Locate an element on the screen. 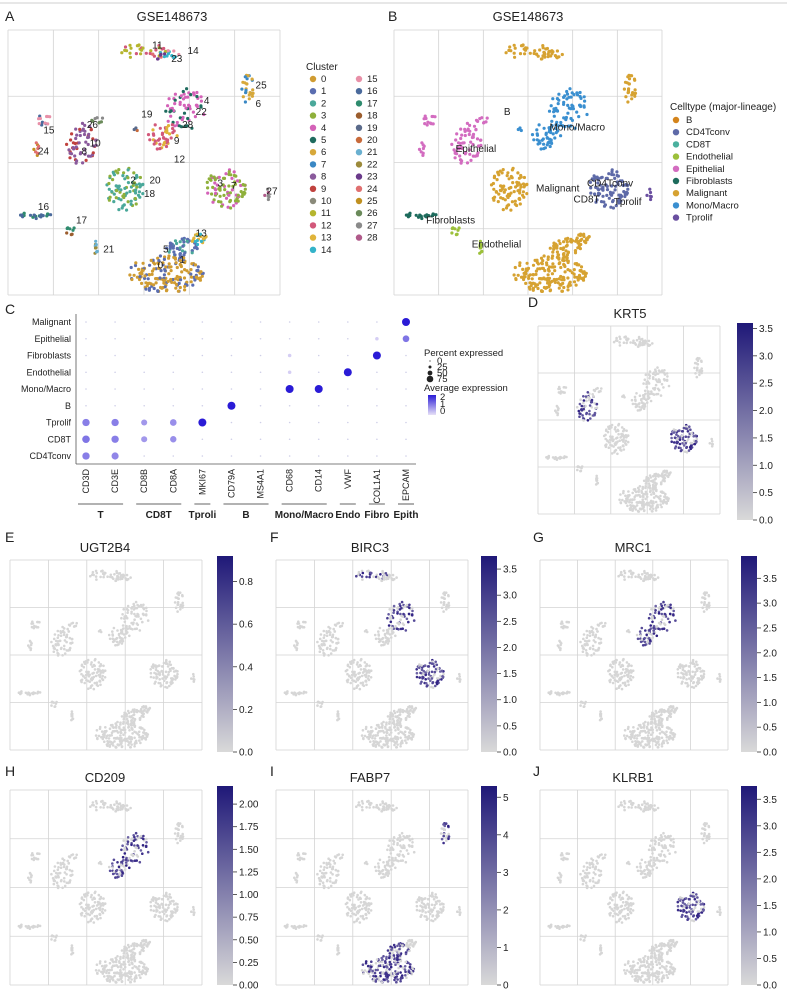  panel-c-row-label: Endothelial is located at coordinates (48, 372).